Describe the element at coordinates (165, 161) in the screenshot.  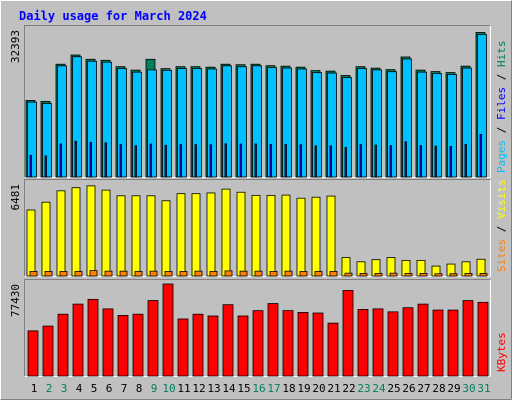
I see `files-bar-day-10-body` at that location.